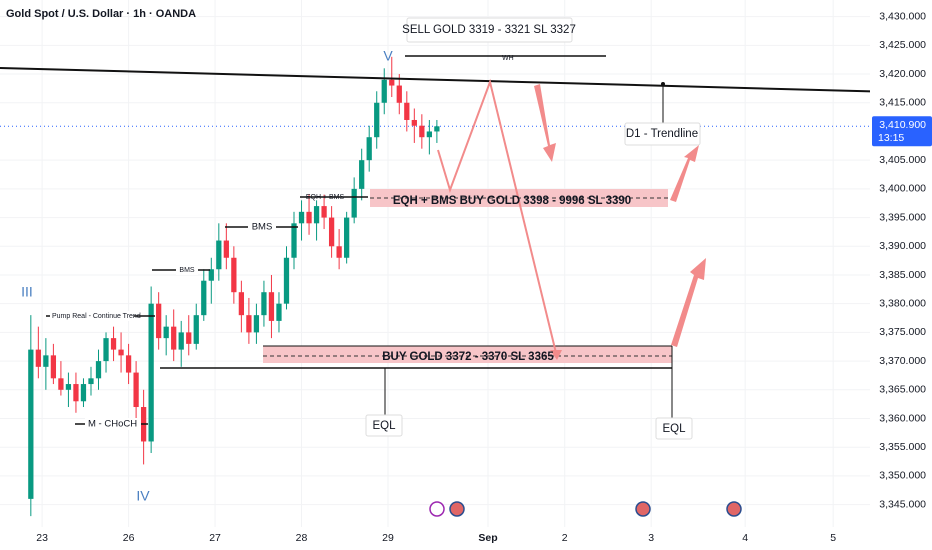 The width and height of the screenshot is (932, 550). Describe the element at coordinates (215, 538) in the screenshot. I see `x-tick-label: 27` at that location.